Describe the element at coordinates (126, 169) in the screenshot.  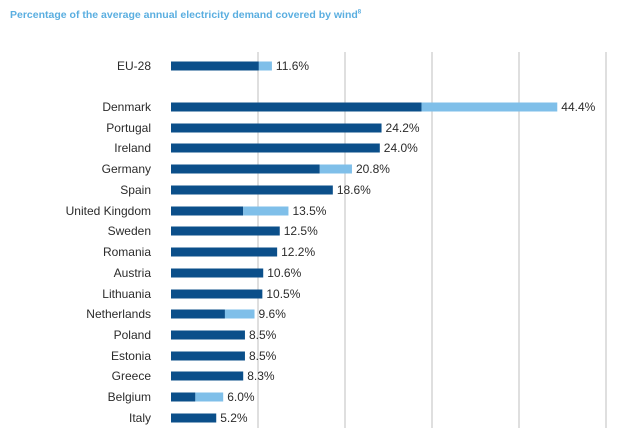
I see `category-label: Germany` at that location.